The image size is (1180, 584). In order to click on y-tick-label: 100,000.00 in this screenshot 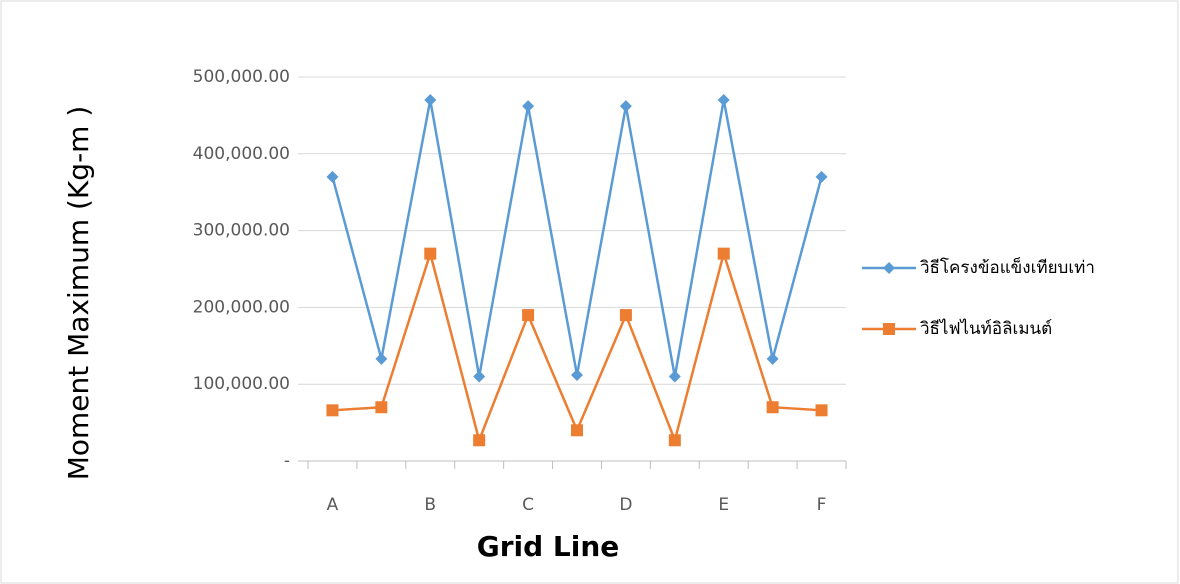, I will do `click(241, 384)`.